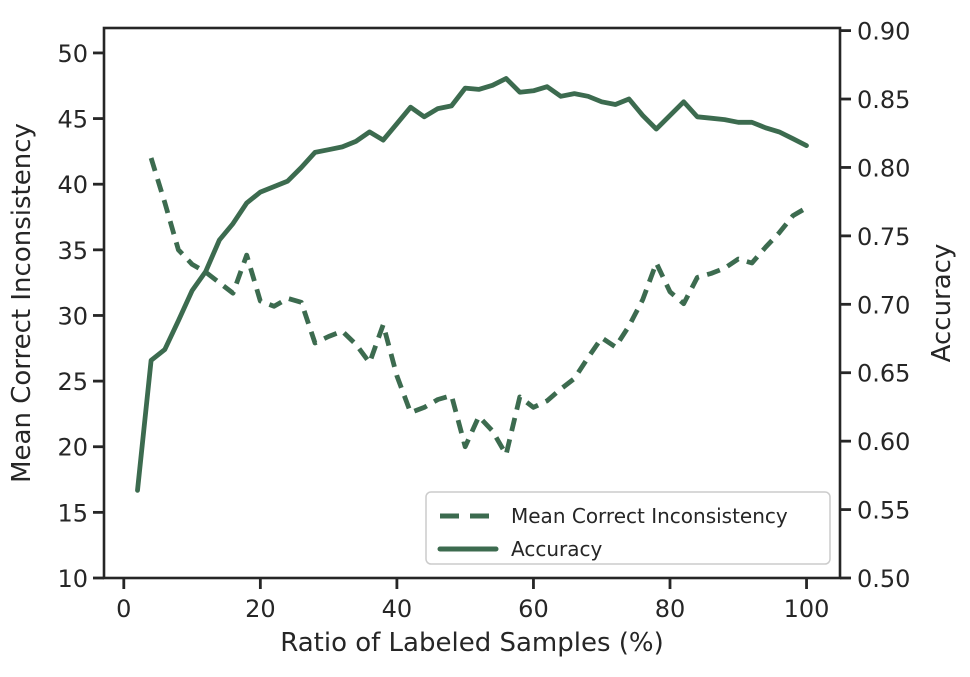 Image resolution: width=970 pixels, height=677 pixels. I want to click on legend: Mean Correct Inconsistency Accuracy, so click(628, 528).